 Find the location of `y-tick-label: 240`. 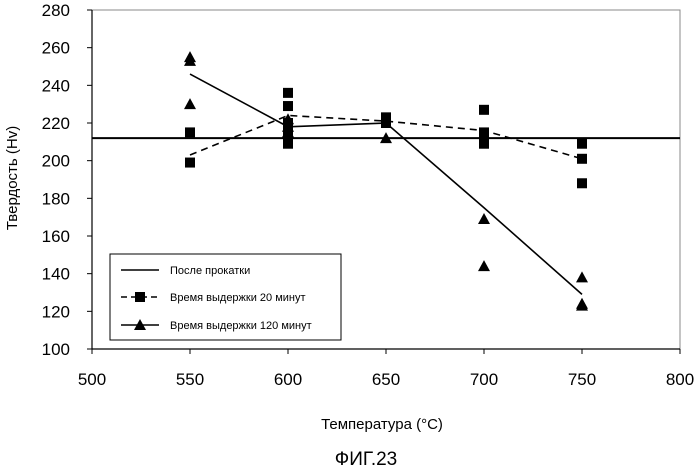

y-tick-label: 240 is located at coordinates (56, 85).